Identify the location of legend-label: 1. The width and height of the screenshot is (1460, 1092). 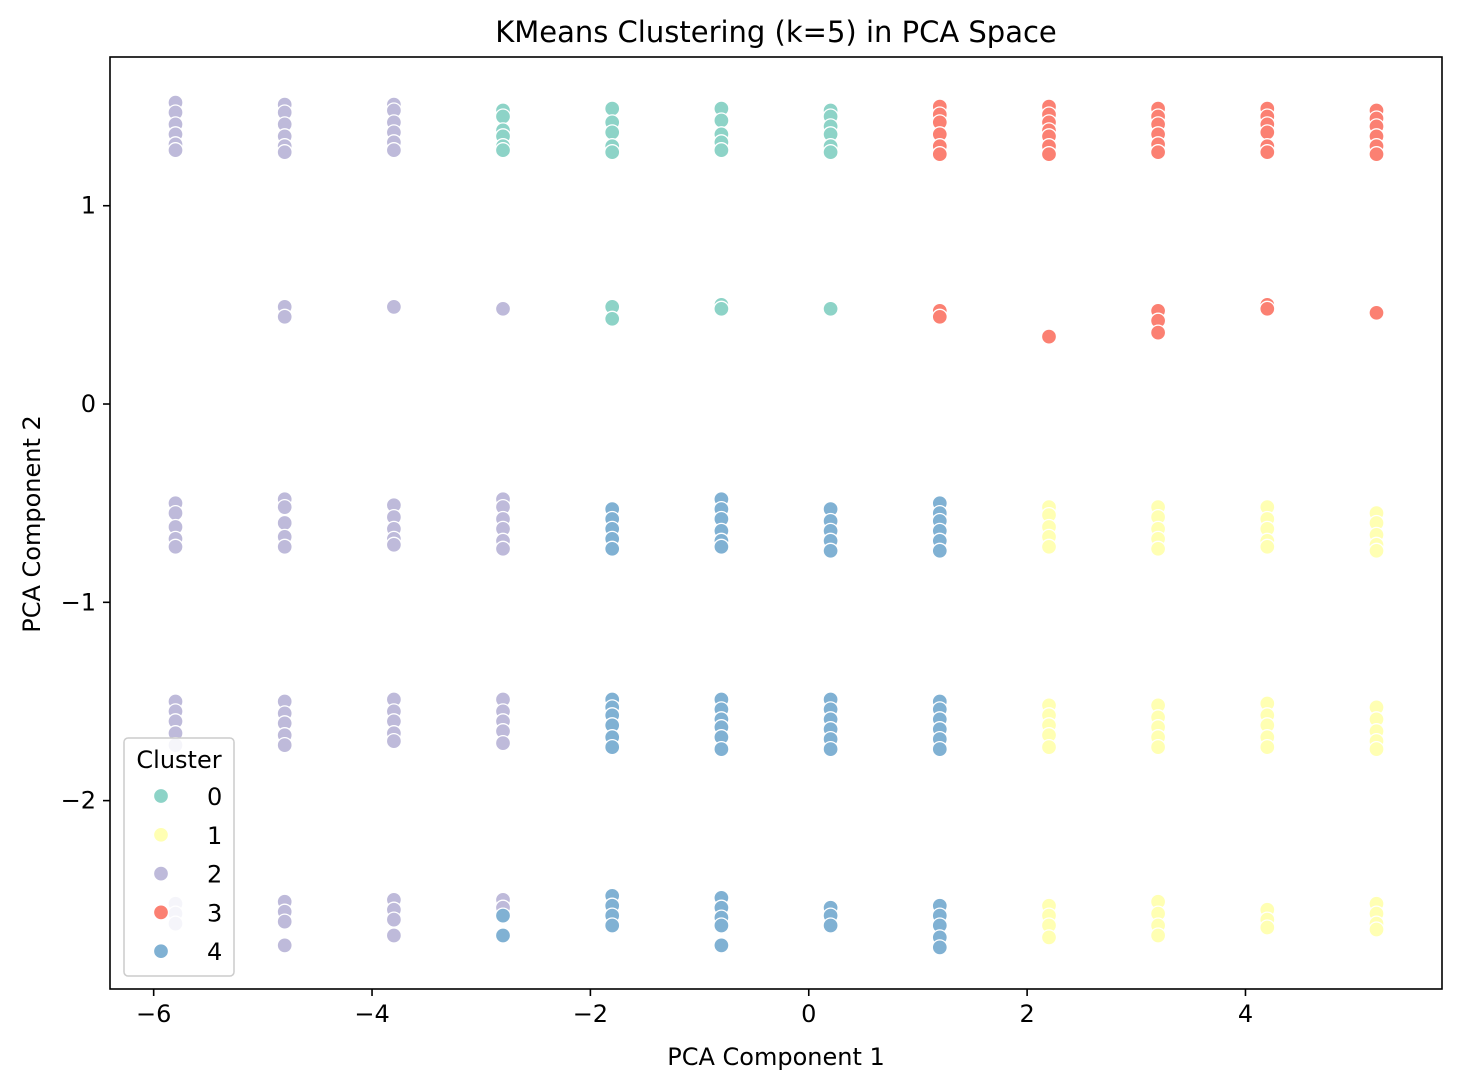
(214, 836).